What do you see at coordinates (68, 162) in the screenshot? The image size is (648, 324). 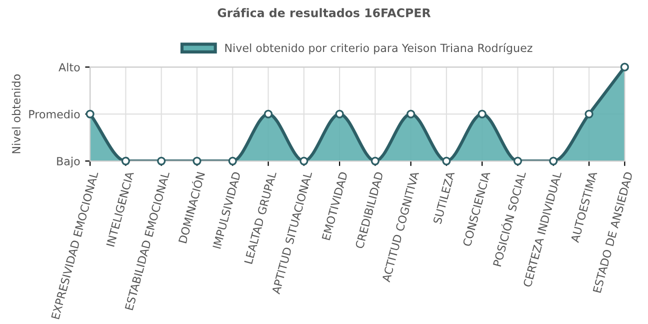 I see `category-label: Bajo` at bounding box center [68, 162].